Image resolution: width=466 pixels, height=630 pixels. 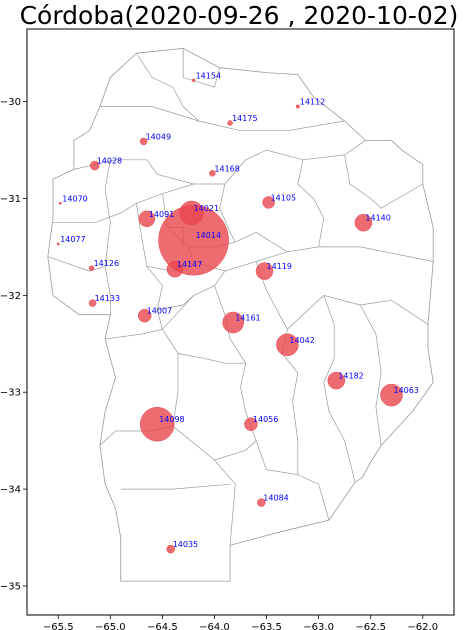 I want to click on marker-label-14112: 14112, so click(x=312, y=102).